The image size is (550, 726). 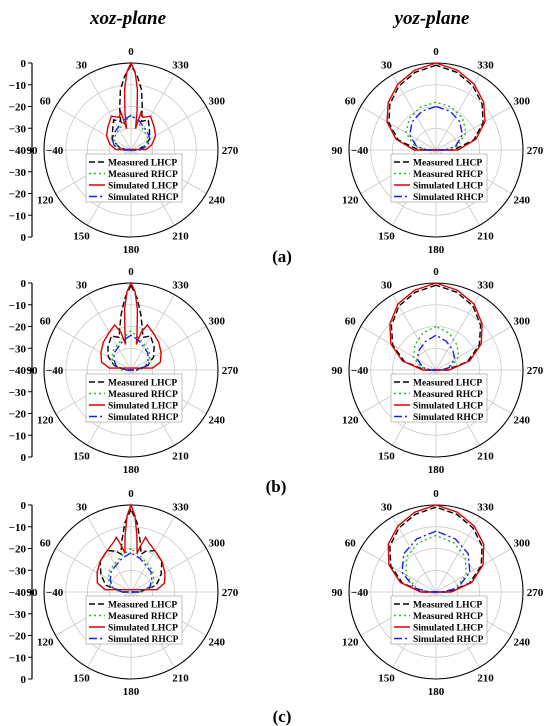 What do you see at coordinates (436, 126) in the screenshot?
I see `series-measured-rhcp` at bounding box center [436, 126].